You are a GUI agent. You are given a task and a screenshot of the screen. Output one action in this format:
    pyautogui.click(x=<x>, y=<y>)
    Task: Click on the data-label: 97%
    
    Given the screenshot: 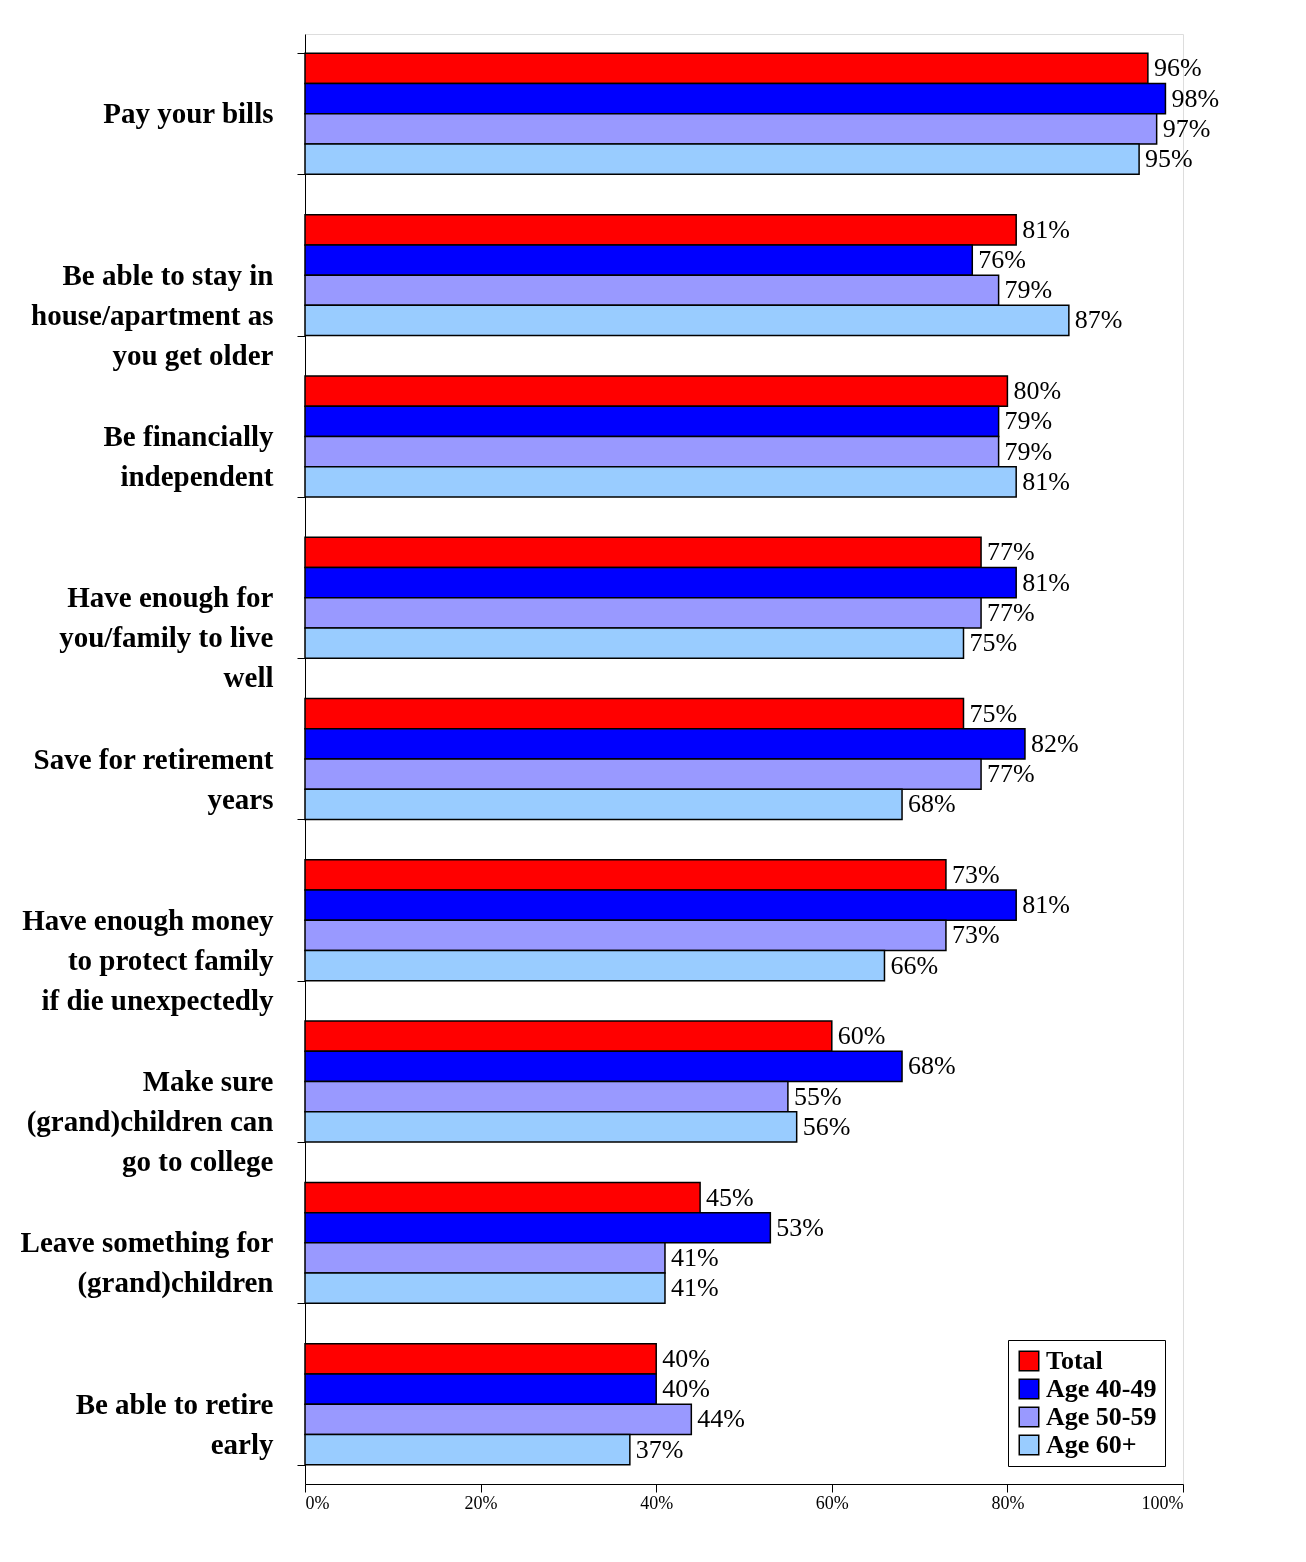 What is the action you would take?
    pyautogui.click(x=1186, y=128)
    